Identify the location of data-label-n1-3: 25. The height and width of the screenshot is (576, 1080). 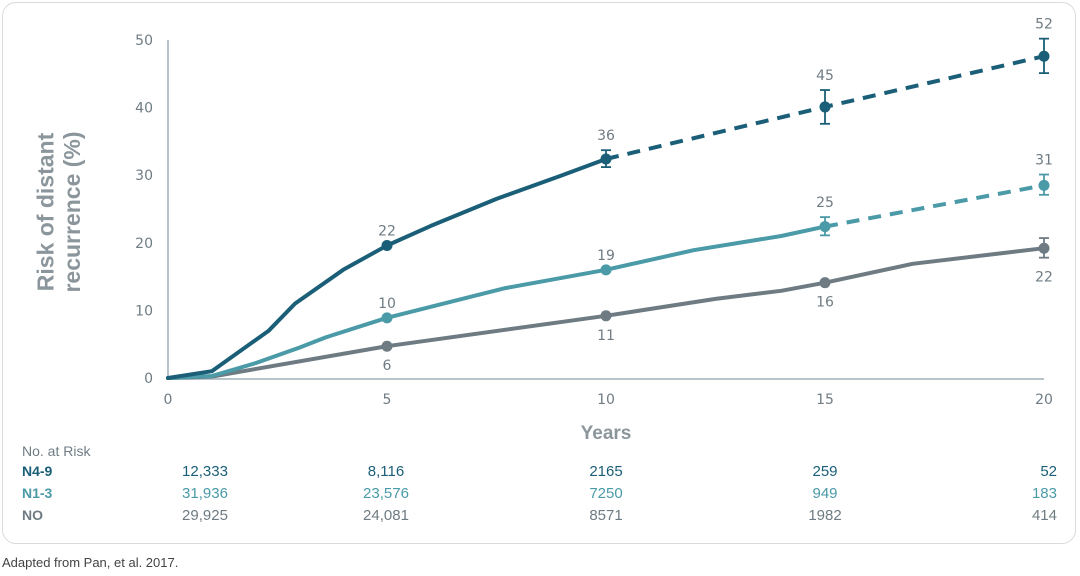
(825, 203).